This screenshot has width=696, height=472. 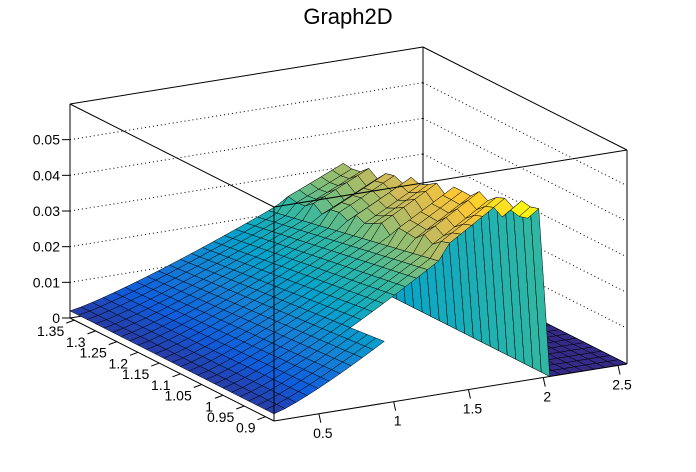 What do you see at coordinates (246, 428) in the screenshot?
I see `y-tick-label: 0.9` at bounding box center [246, 428].